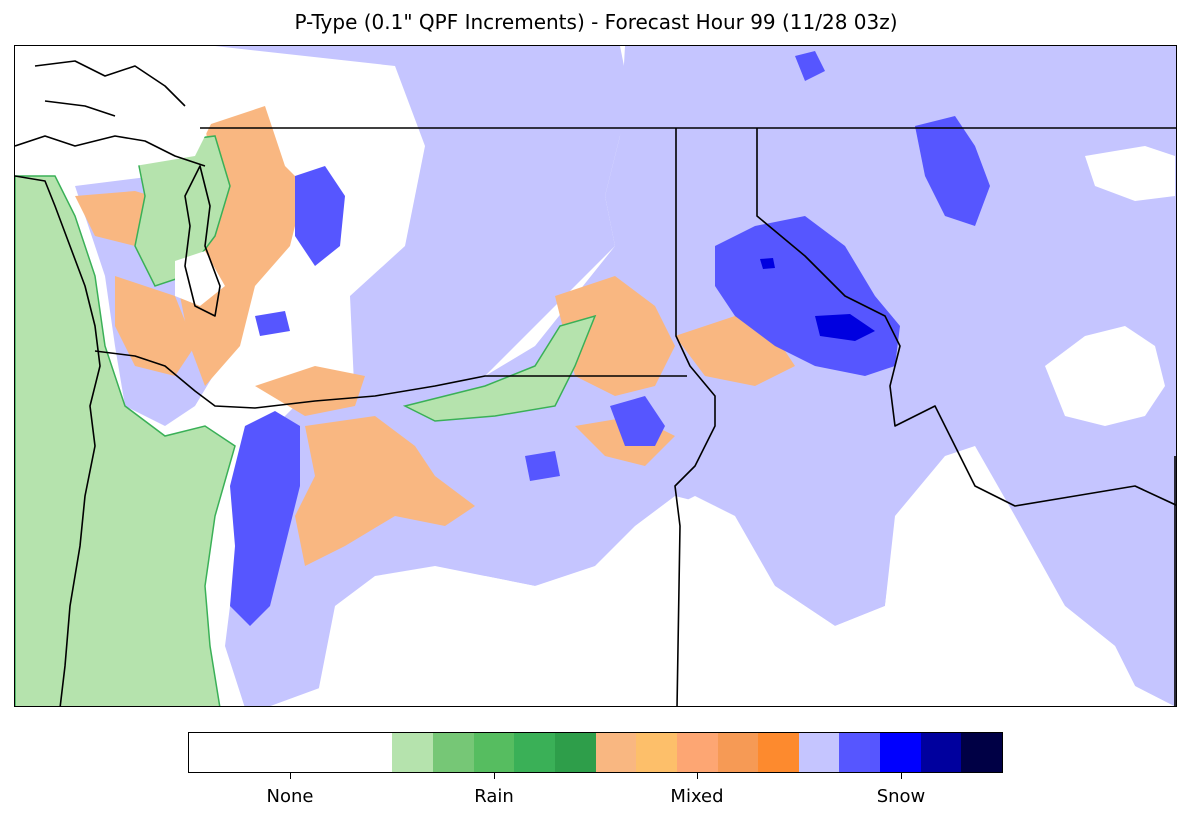  I want to click on colorbar-label: None, so click(290, 796).